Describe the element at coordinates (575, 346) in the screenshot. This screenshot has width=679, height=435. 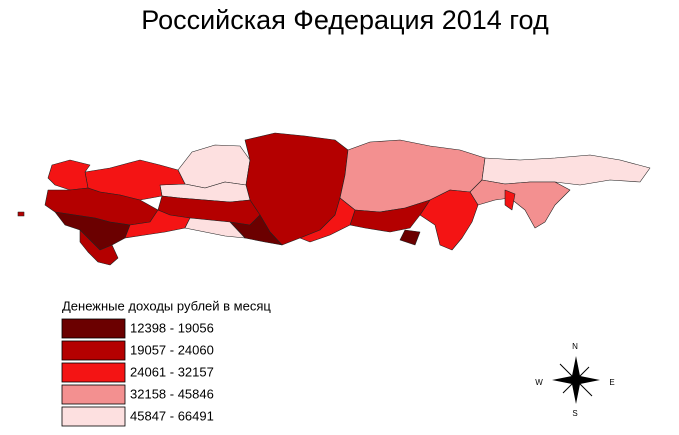
I see `compass-n: N` at that location.